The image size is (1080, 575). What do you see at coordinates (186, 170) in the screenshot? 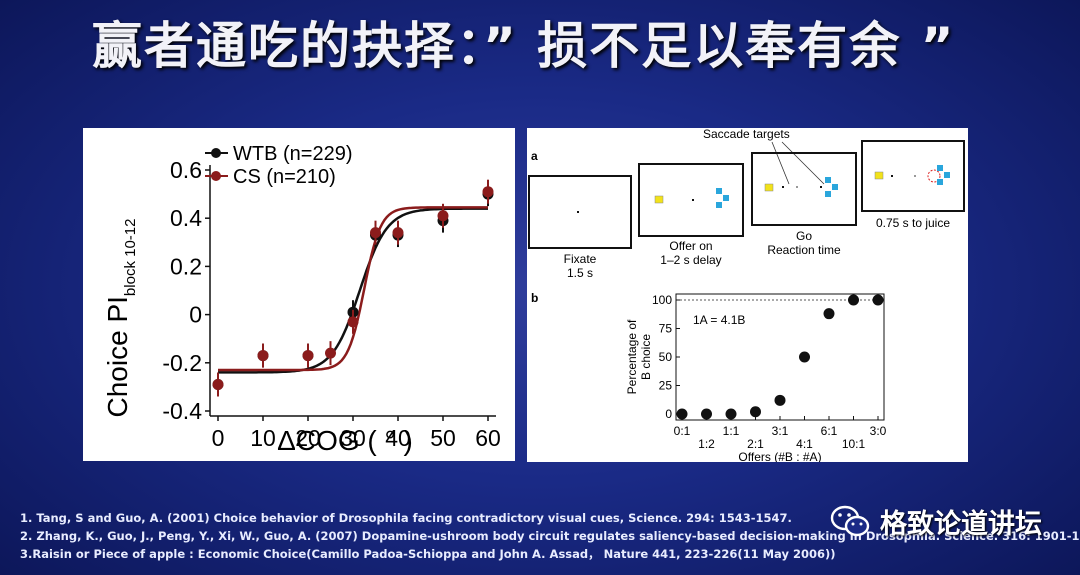
I see `y-tick-label: 0.6` at bounding box center [186, 170].